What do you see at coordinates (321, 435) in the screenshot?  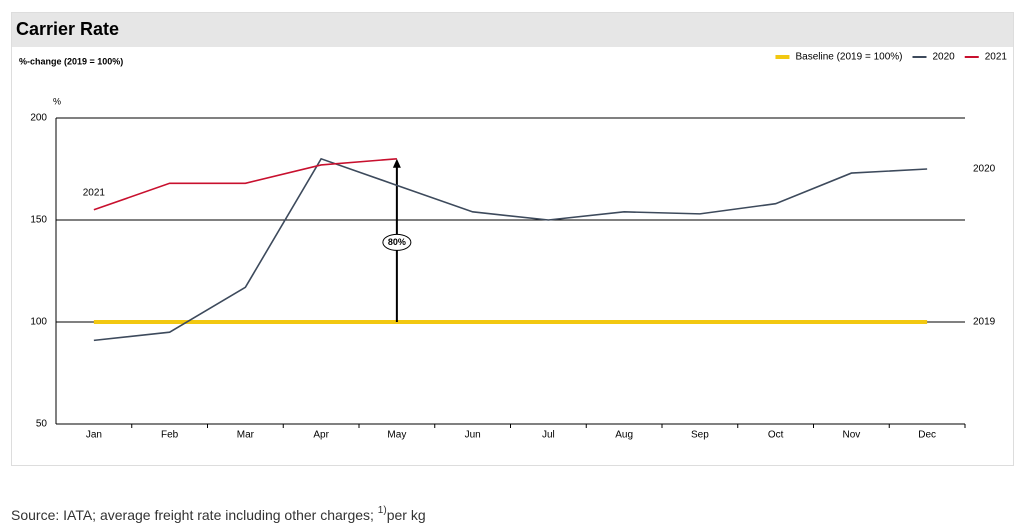 I see `x-tick-label: Apr` at bounding box center [321, 435].